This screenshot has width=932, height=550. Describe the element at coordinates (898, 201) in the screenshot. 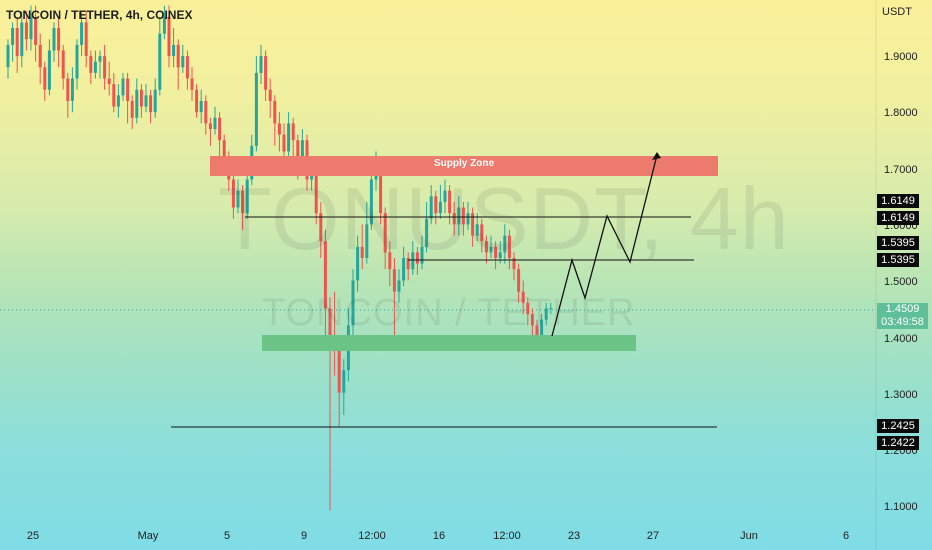

I see `price-tag: 1.6149` at that location.